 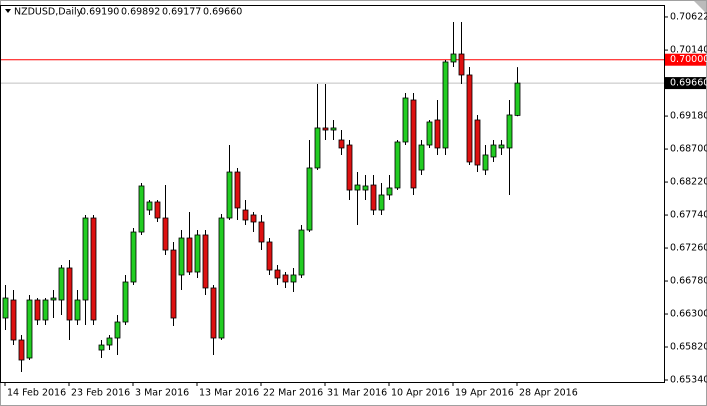 I want to click on x-tick-label: 3 Mar 2016, so click(x=162, y=393).